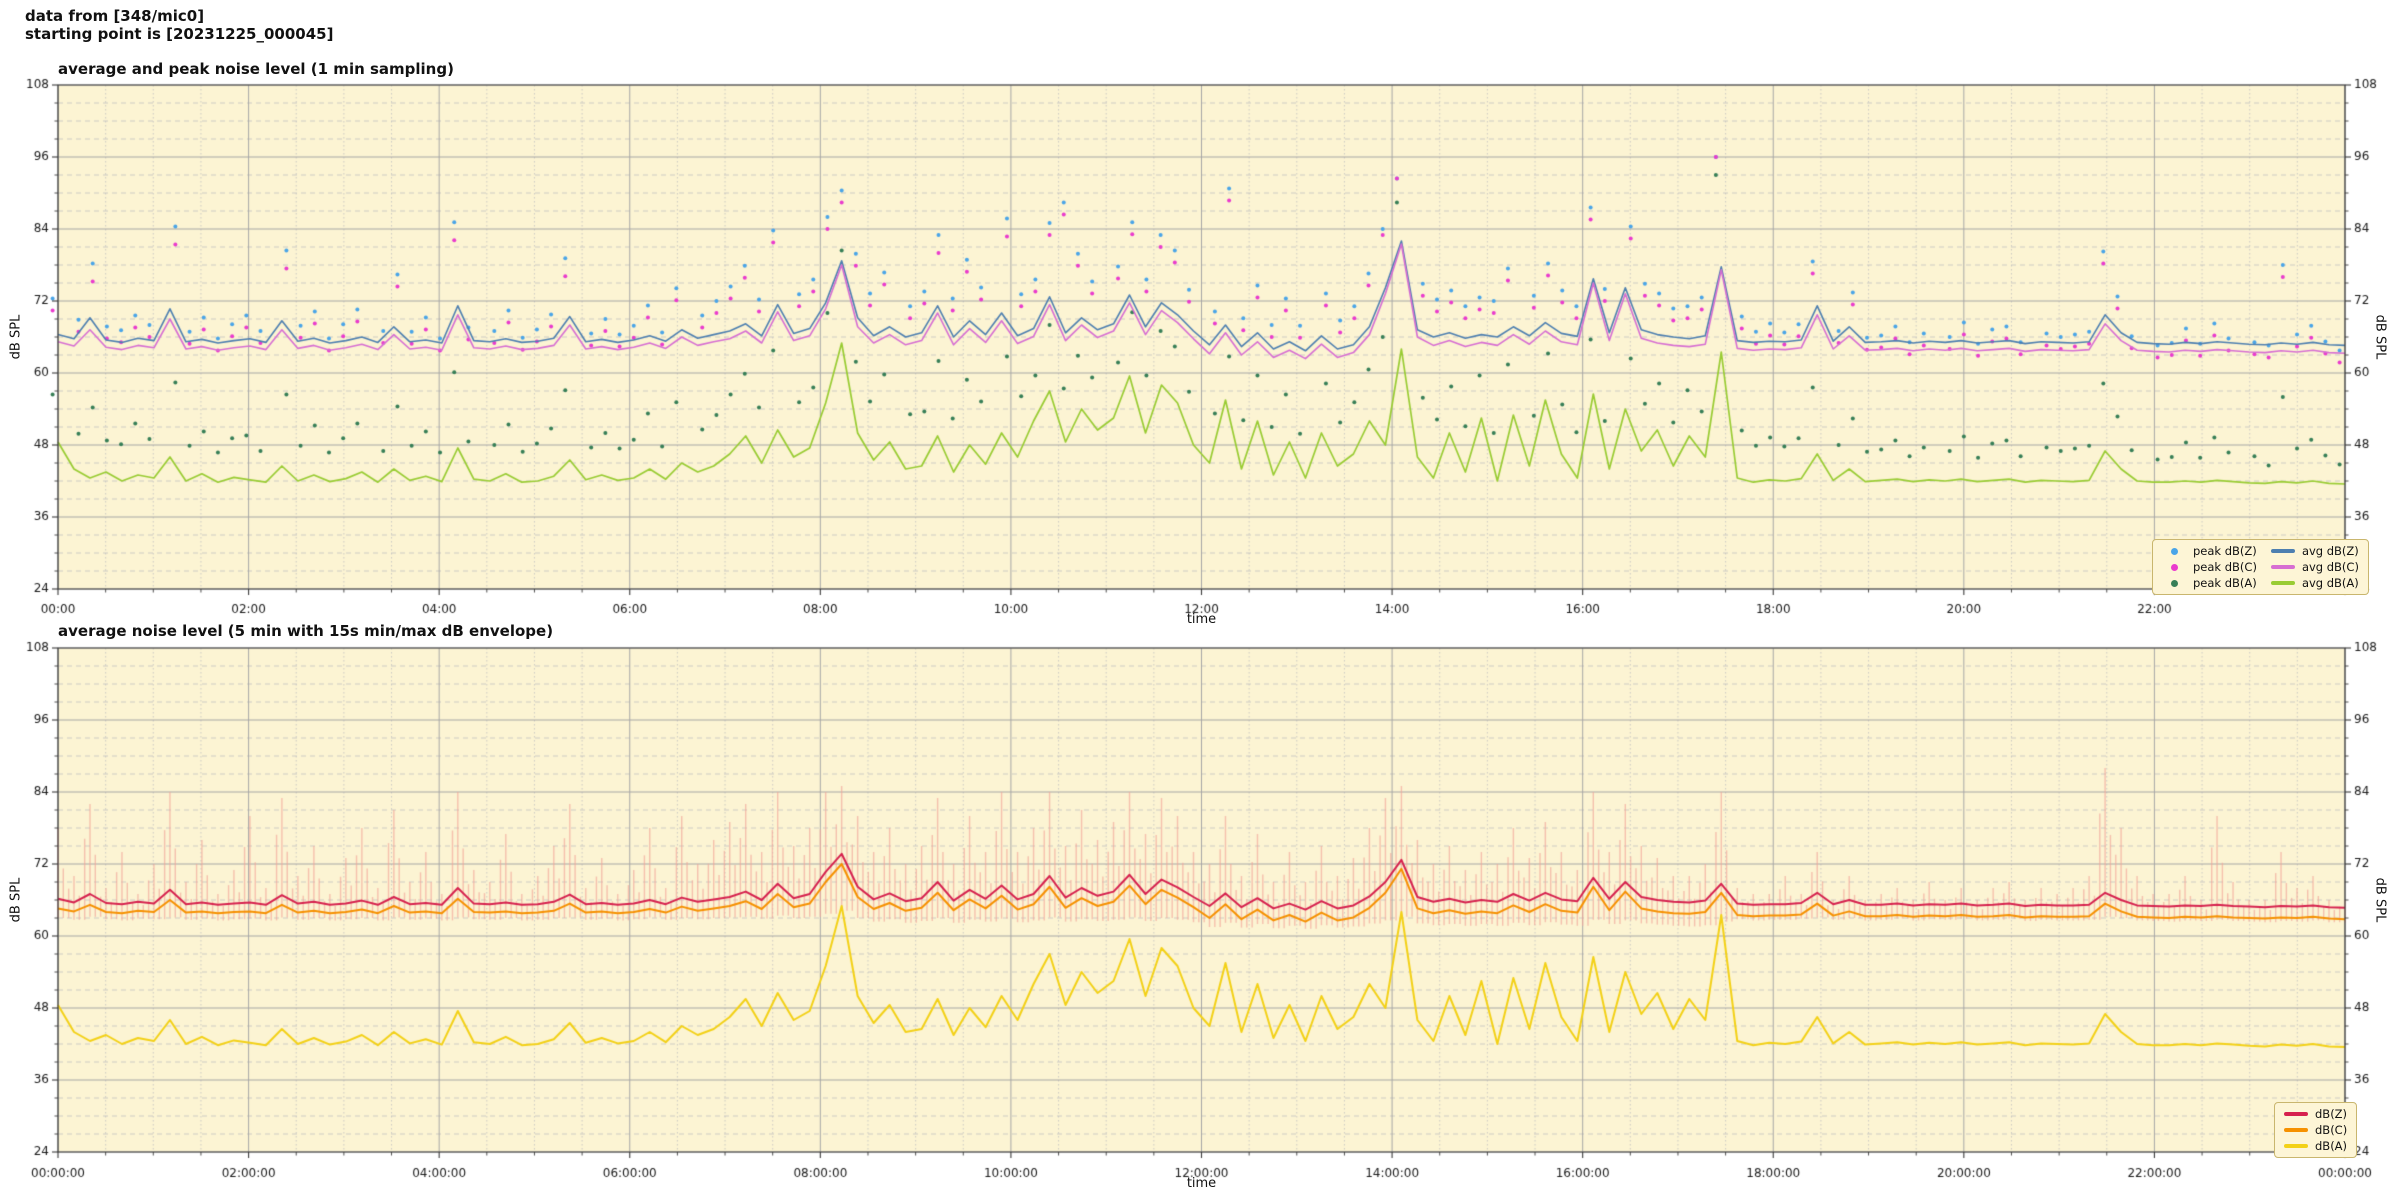 Image resolution: width=2400 pixels, height=1200 pixels. What do you see at coordinates (2225, 551) in the screenshot?
I see `legend-label: peak dB(Z)` at bounding box center [2225, 551].